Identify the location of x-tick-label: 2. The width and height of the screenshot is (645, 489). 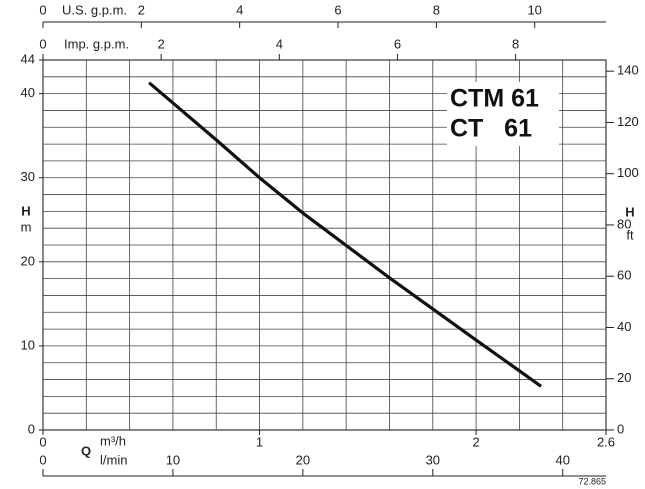
(475, 441).